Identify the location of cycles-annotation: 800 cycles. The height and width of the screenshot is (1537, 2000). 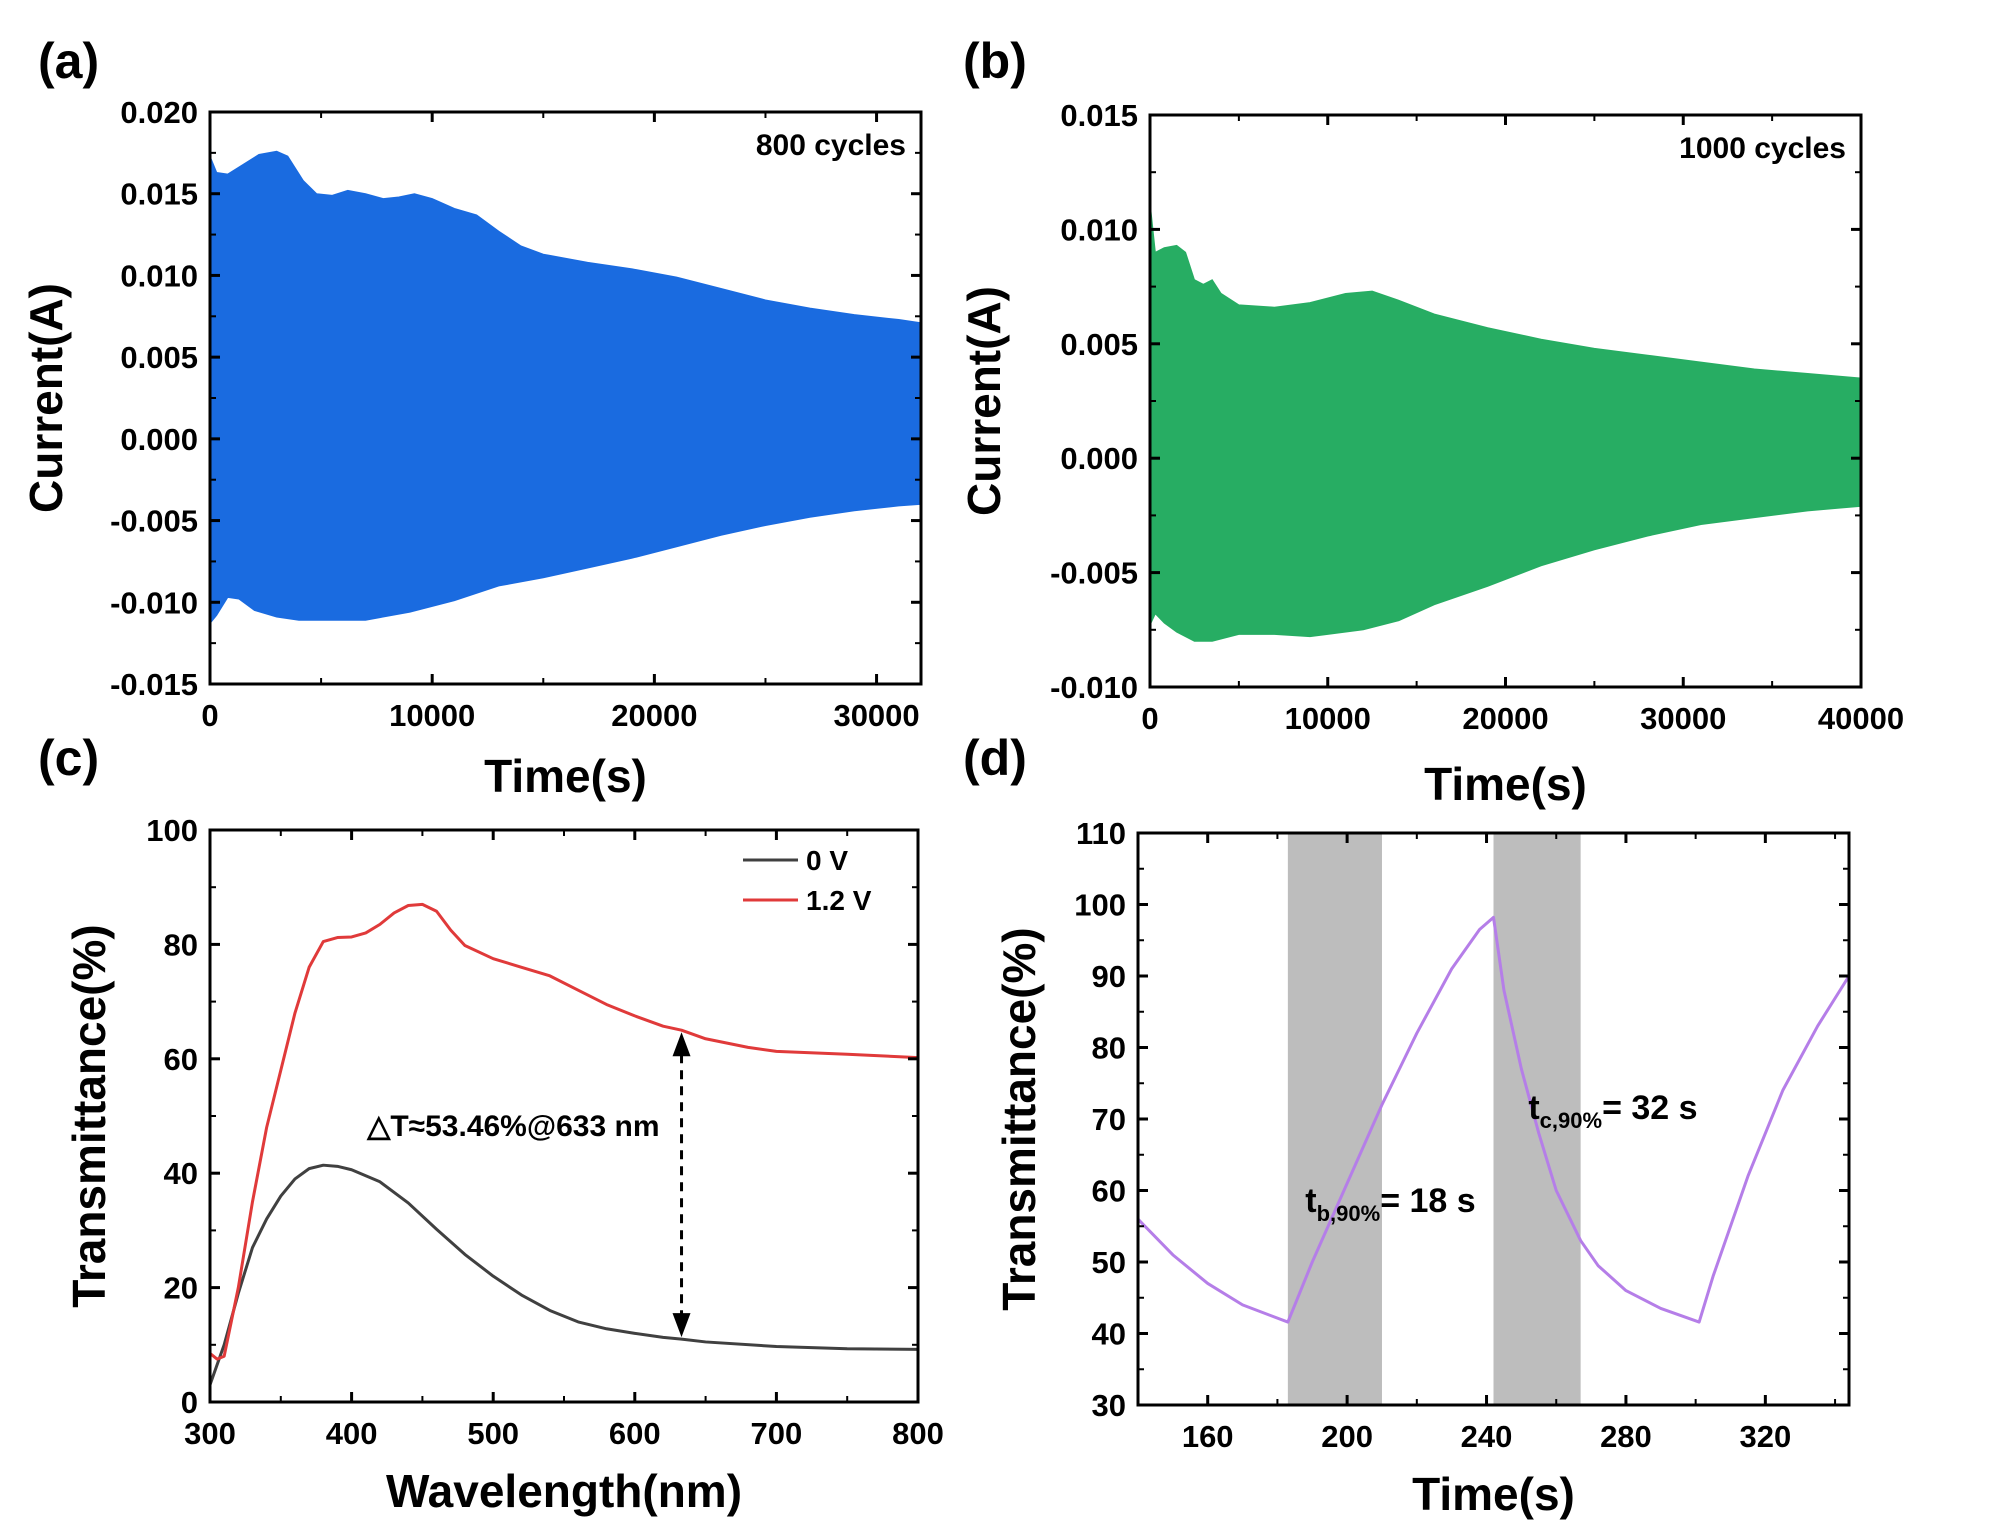
(831, 145).